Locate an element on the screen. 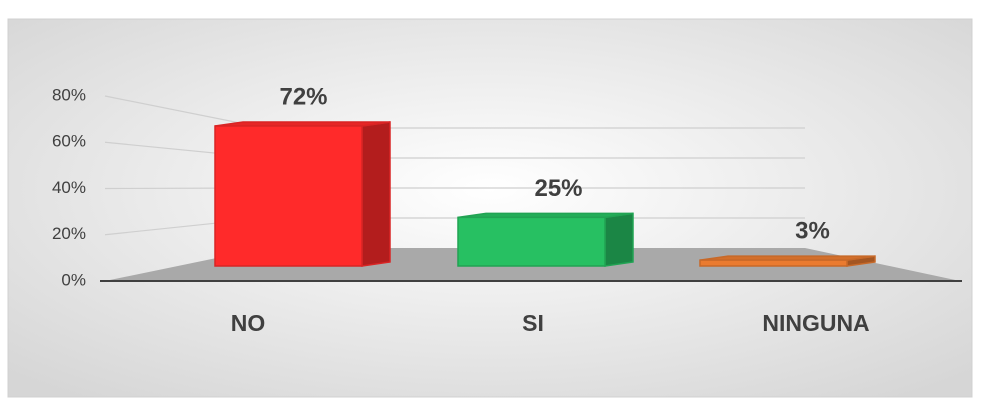 The image size is (987, 407). data-label: 3% is located at coordinates (812, 230).